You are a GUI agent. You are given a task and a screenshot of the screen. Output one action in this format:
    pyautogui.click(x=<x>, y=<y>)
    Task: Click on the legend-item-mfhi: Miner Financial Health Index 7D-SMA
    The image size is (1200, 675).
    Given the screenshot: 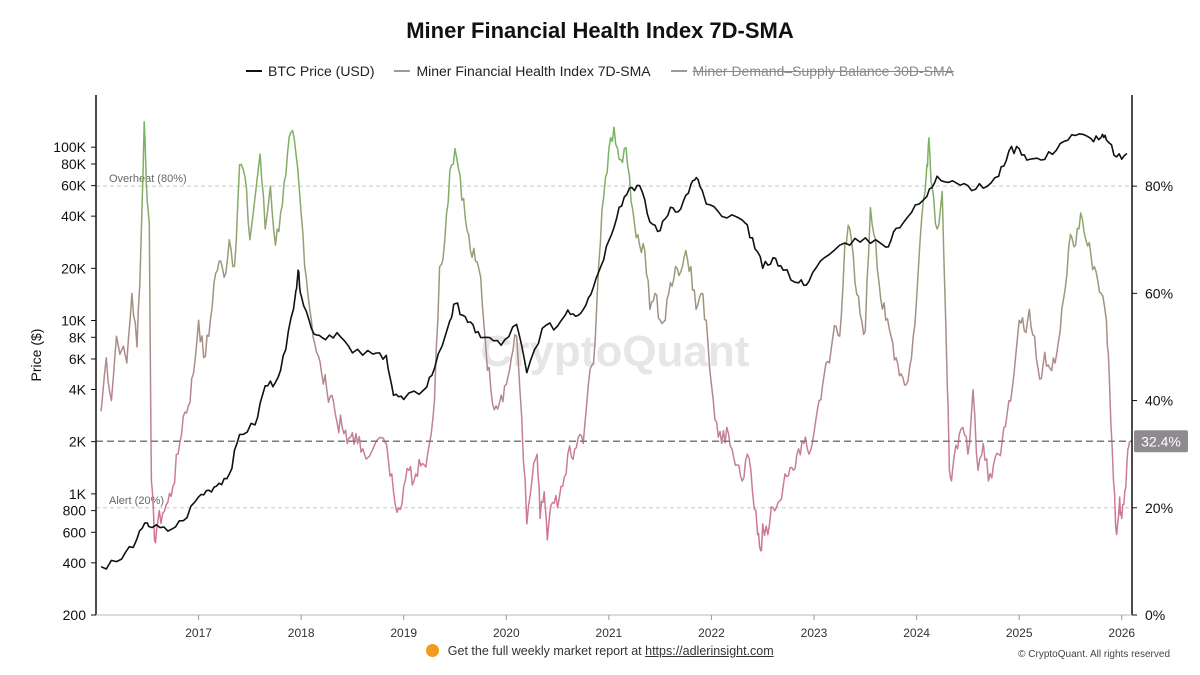 What is the action you would take?
    pyautogui.click(x=522, y=71)
    